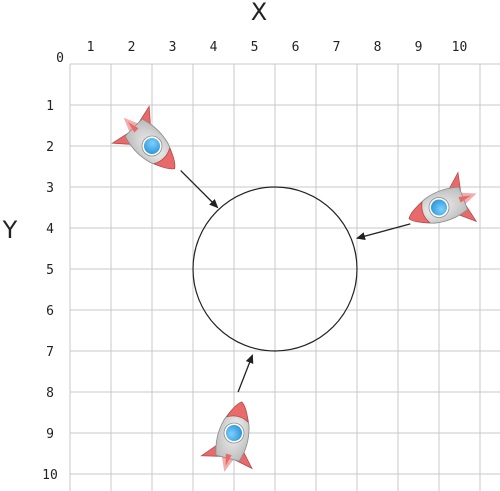 This screenshot has width=500, height=491. What do you see at coordinates (143, 137) in the screenshot?
I see `rocket-top-left-icon` at bounding box center [143, 137].